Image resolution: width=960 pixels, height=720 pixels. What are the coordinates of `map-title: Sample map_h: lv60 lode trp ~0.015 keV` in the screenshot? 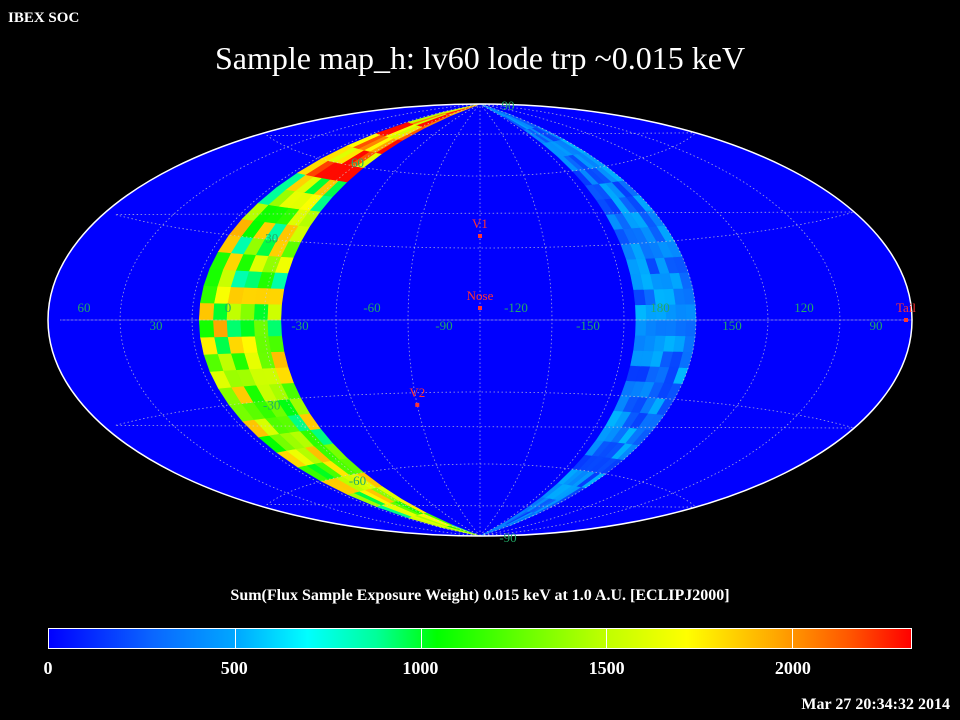 It's located at (480, 58).